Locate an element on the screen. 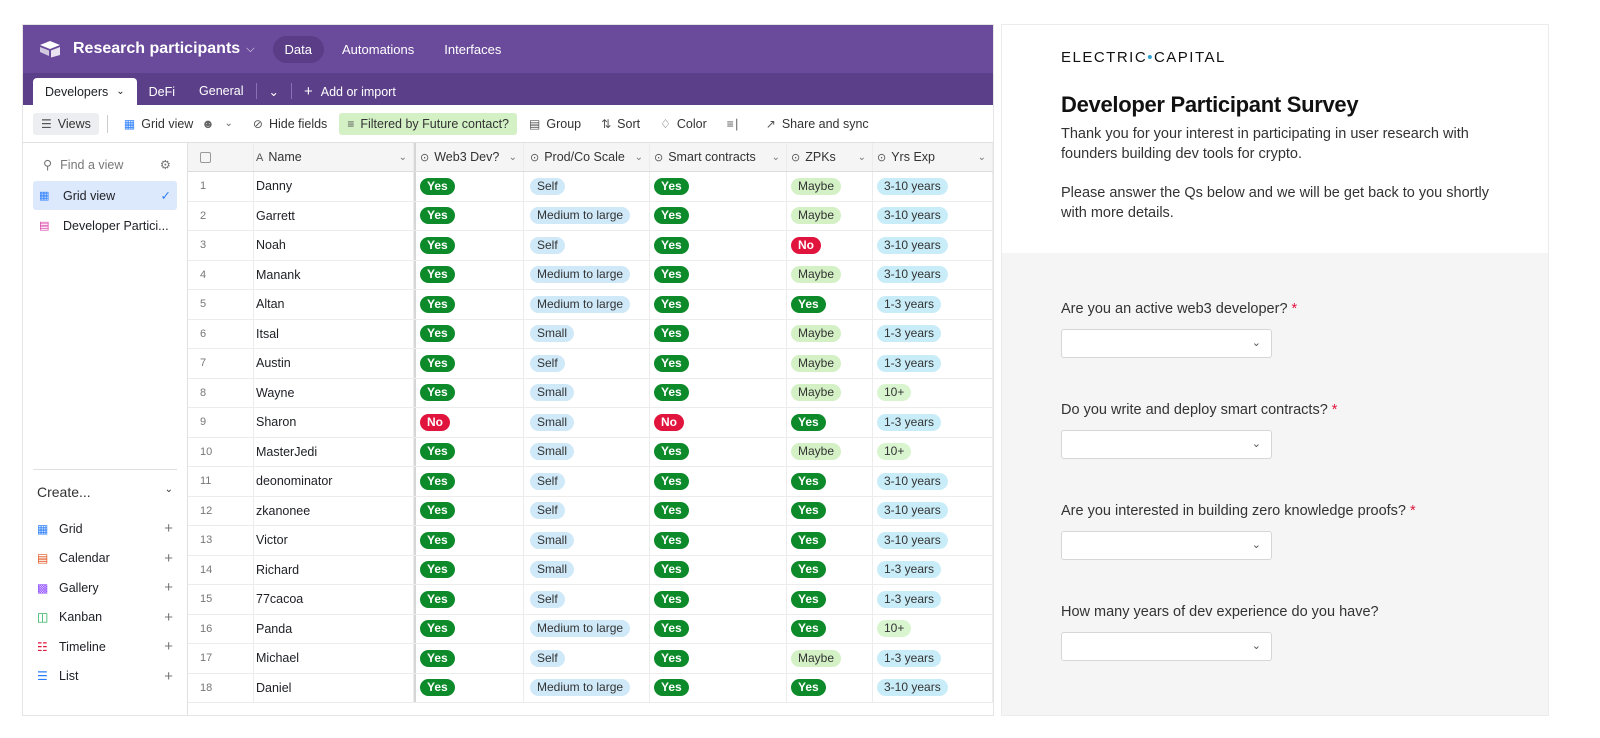 The image size is (1600, 738). add-or-import-button: + Add or import is located at coordinates (350, 91).